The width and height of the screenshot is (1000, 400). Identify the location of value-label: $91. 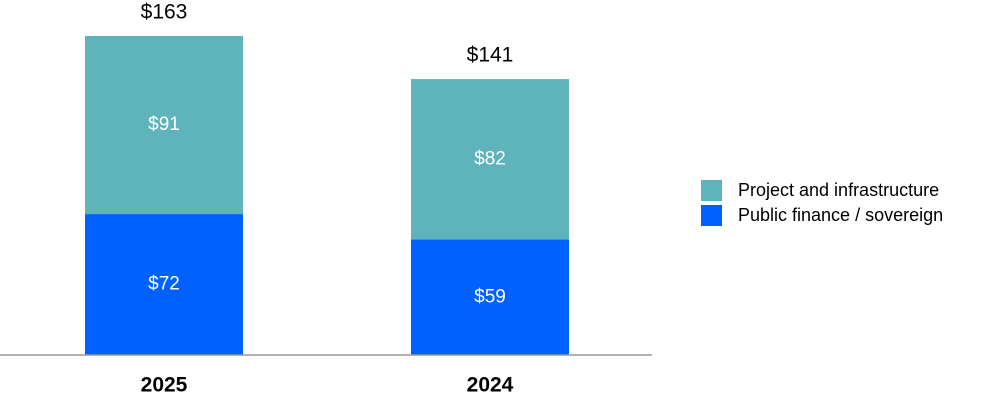
(164, 124).